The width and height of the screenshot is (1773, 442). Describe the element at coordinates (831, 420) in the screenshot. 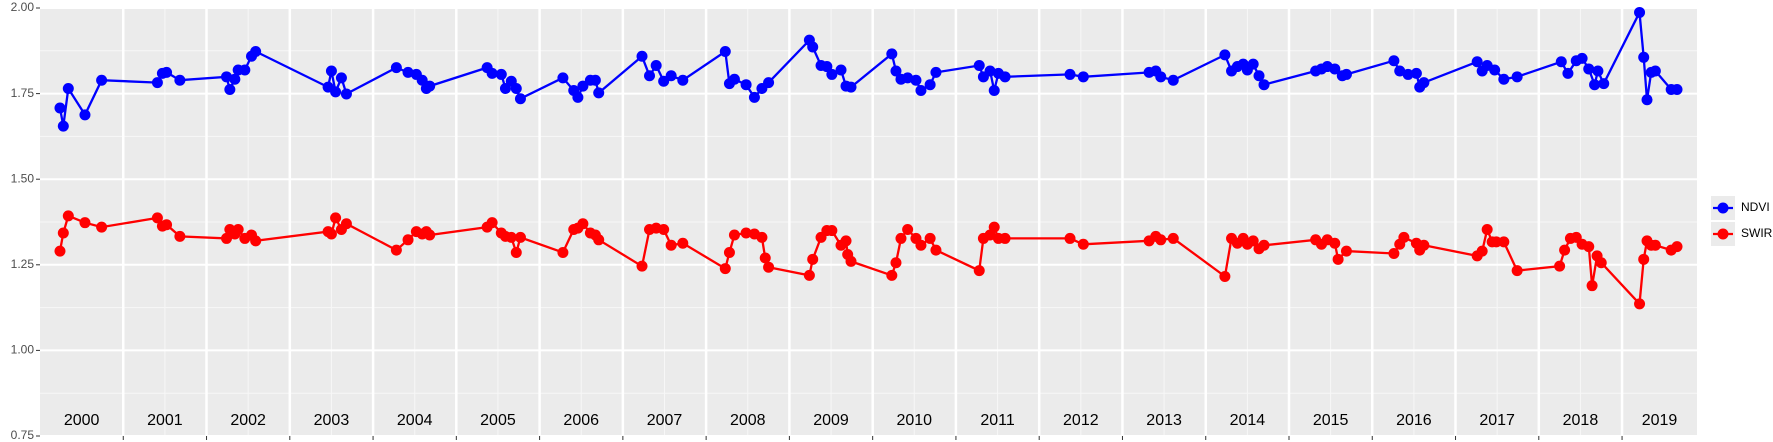

I see `year-label: 2009` at that location.